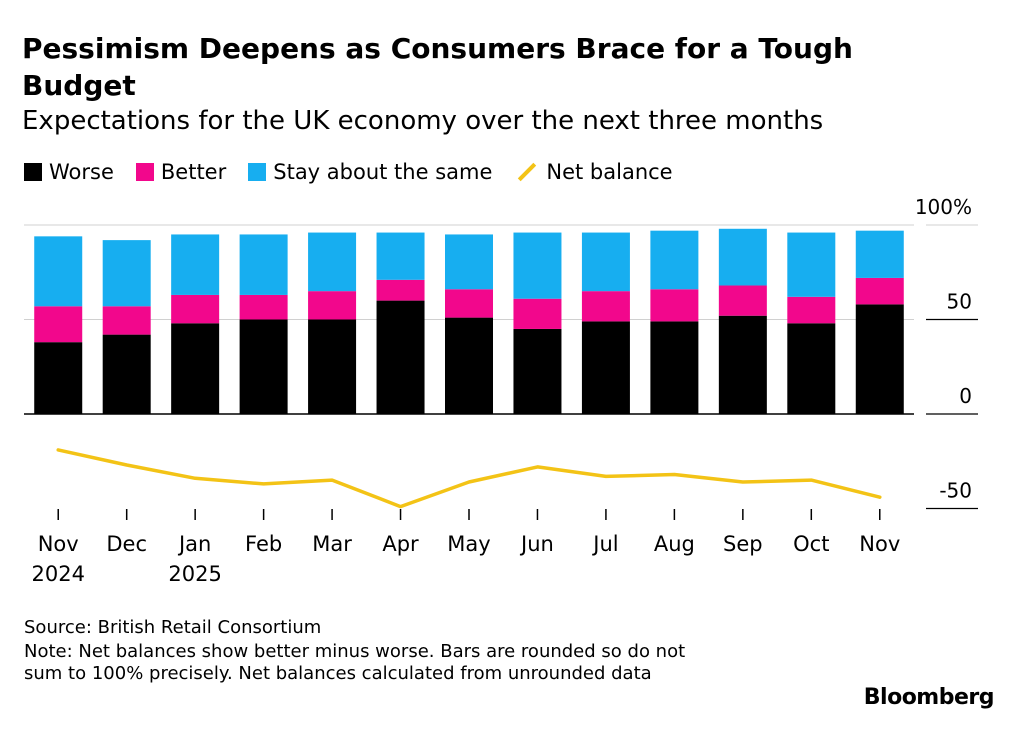  I want to click on y-tick-label: 50, so click(959, 302).